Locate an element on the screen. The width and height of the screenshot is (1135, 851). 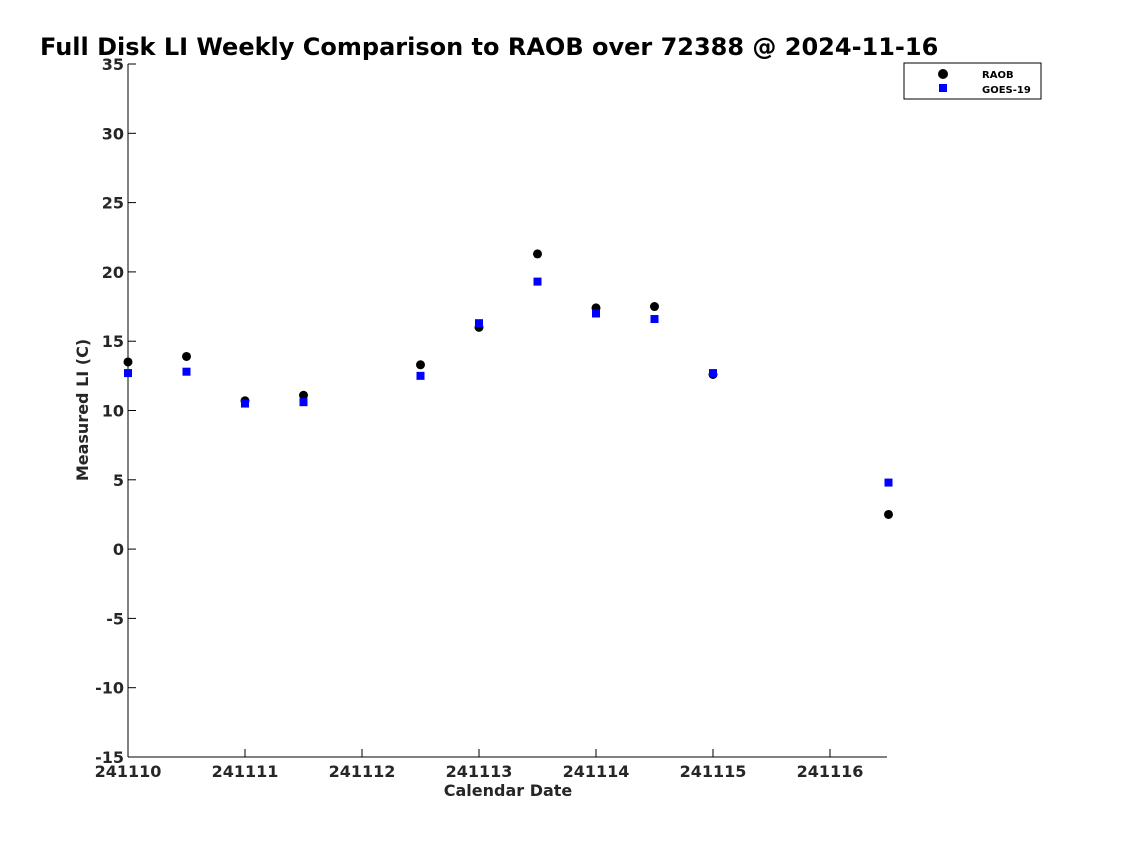
x-tick-label: 241115 is located at coordinates (713, 771).